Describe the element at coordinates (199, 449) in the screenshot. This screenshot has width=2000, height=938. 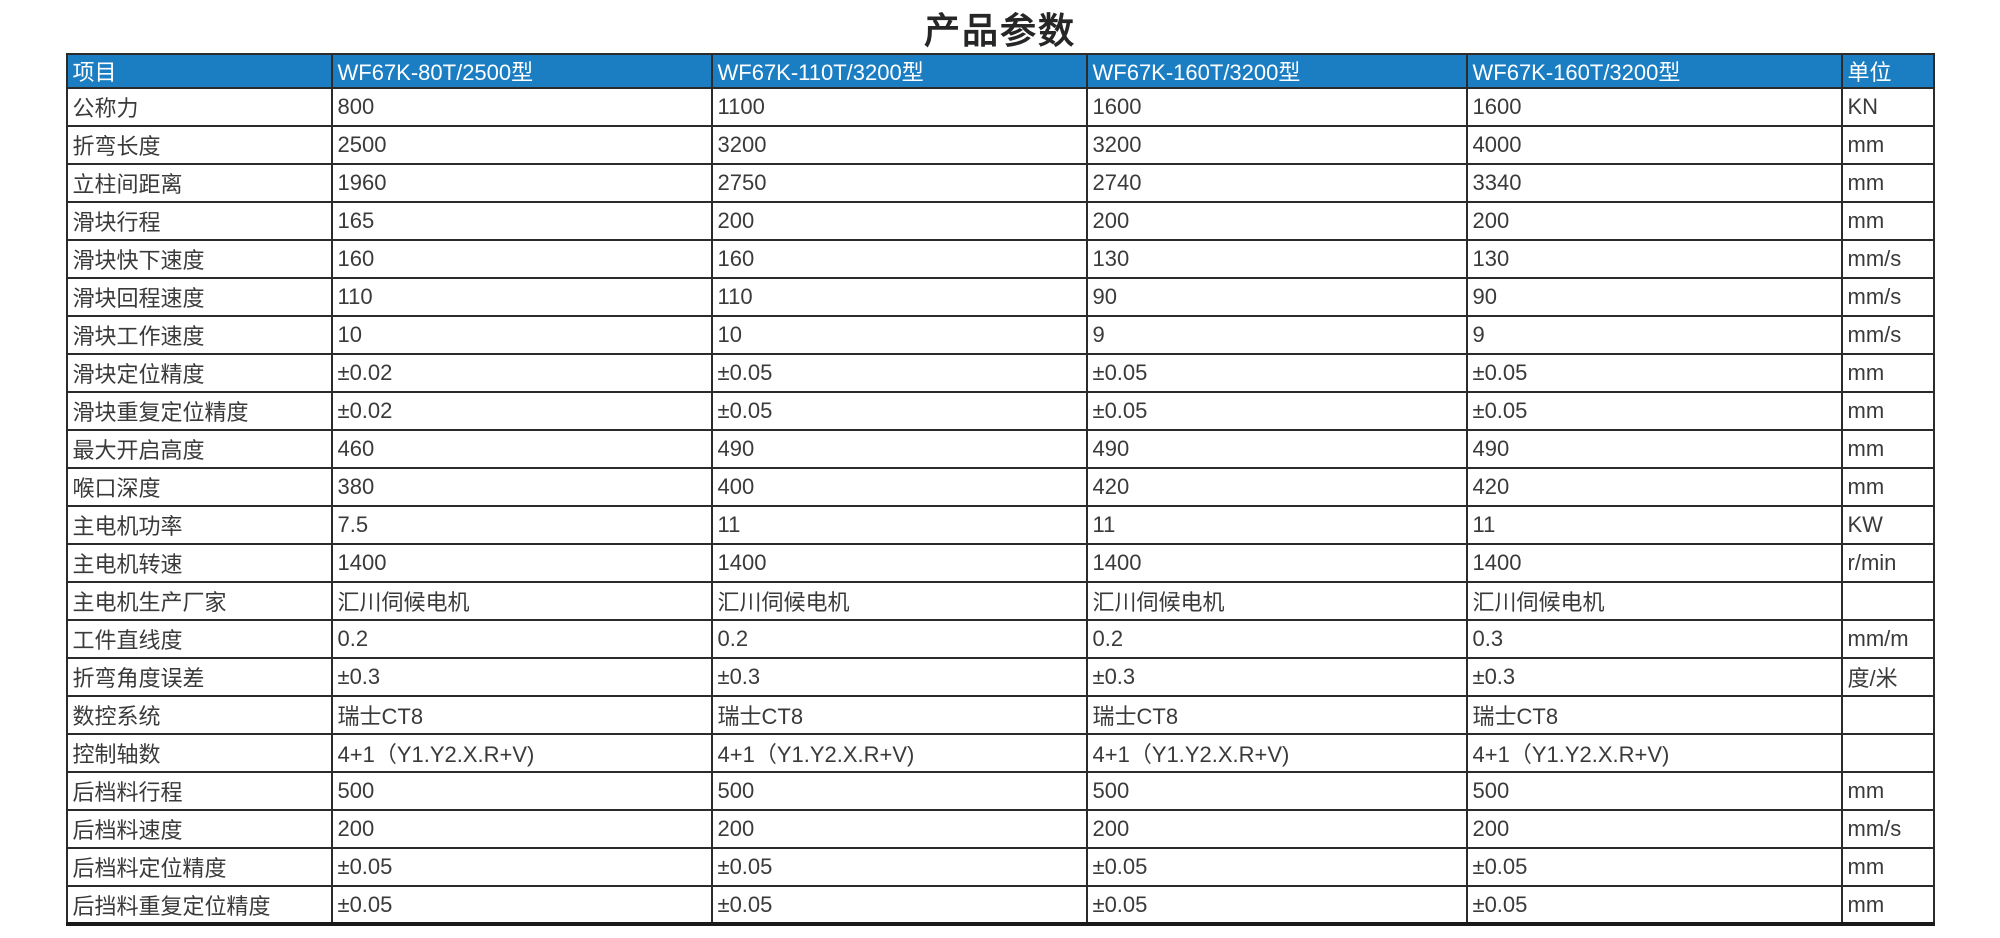
I see `cell-label: 最大开启高度` at that location.